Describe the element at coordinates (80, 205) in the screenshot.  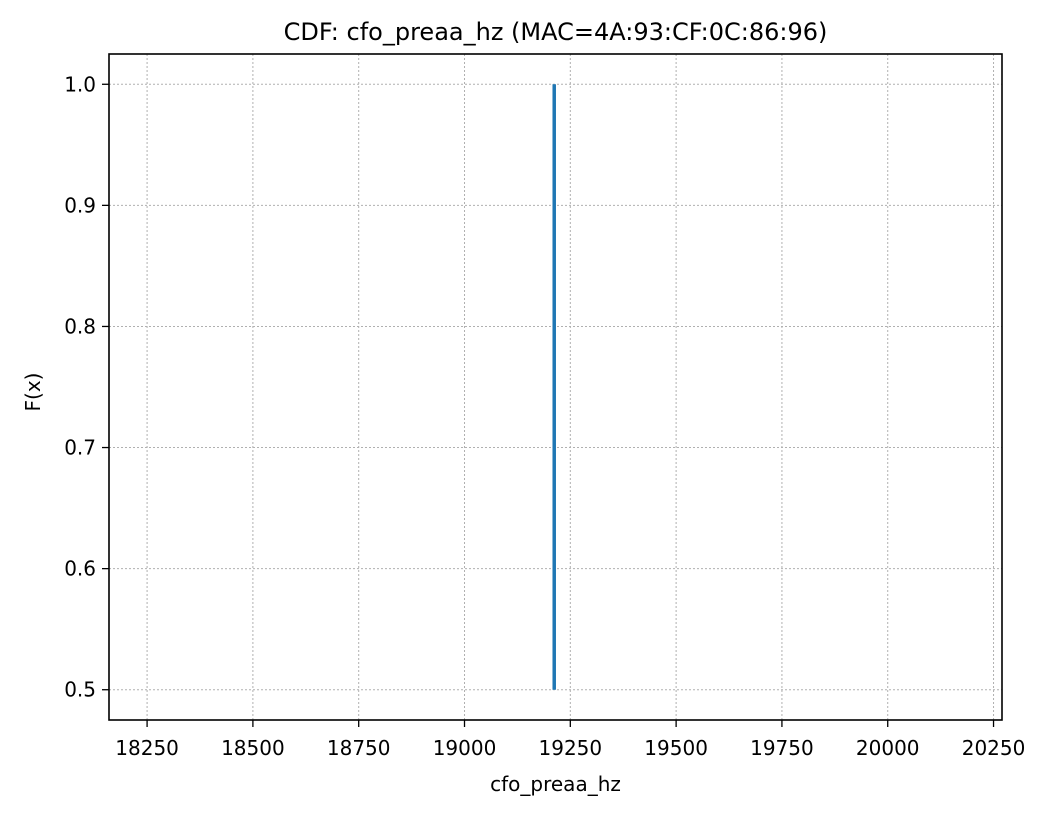
I see `y-tick-label: 0.9` at that location.